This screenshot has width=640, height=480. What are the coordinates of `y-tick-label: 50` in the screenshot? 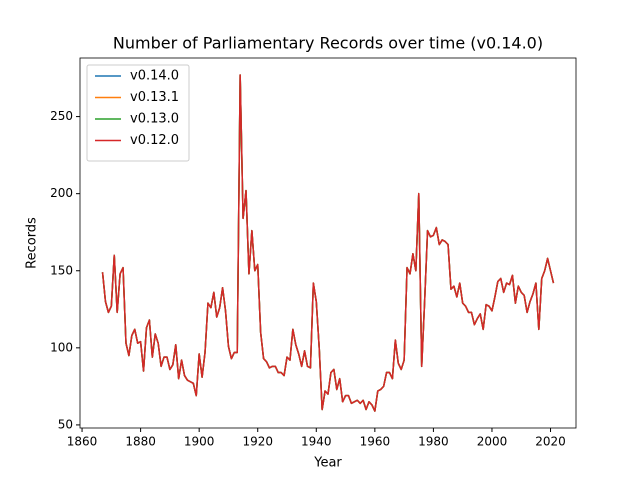 It's located at (65, 424).